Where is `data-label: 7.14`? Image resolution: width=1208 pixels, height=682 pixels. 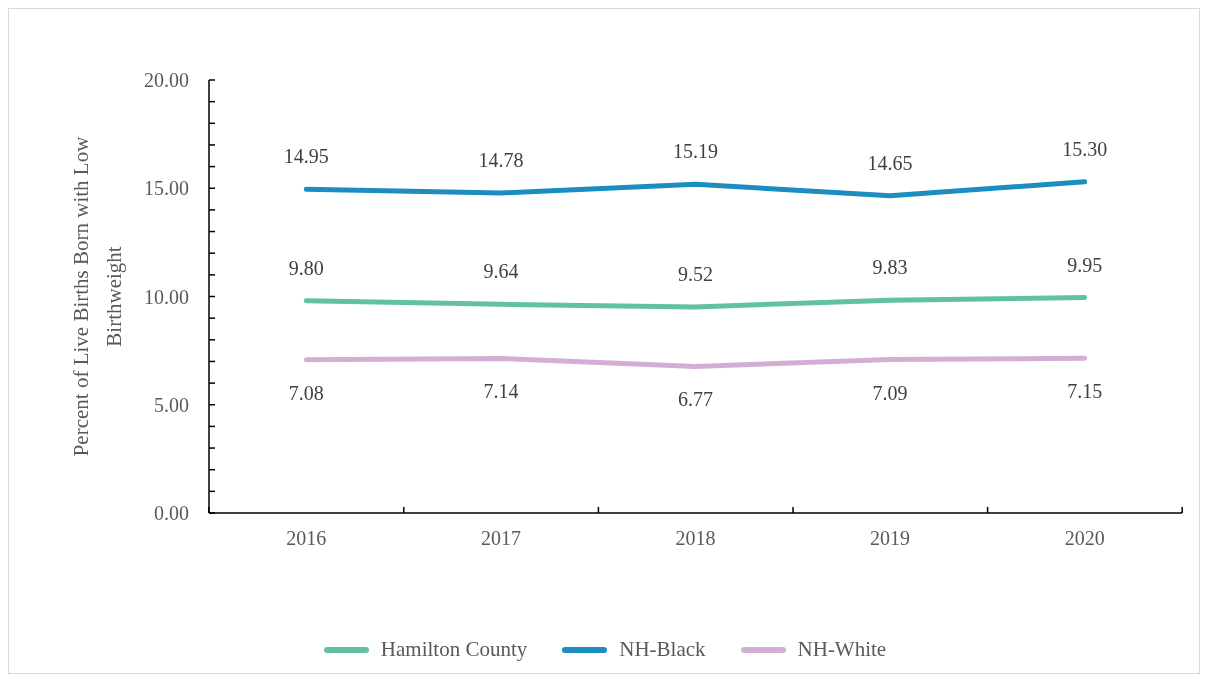 data-label: 7.14 is located at coordinates (501, 391).